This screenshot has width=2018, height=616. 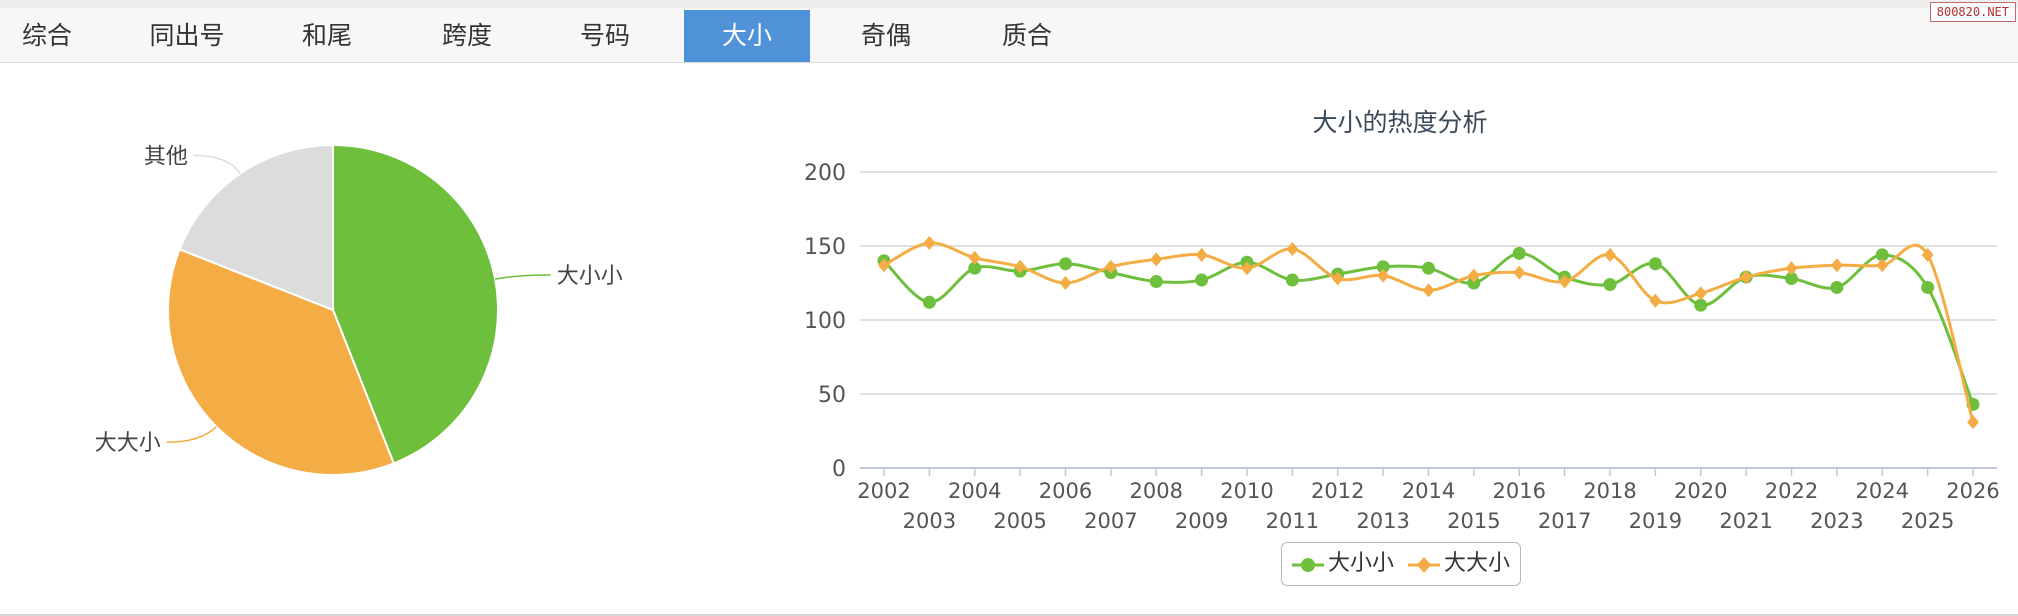 I want to click on pie-slice-label: 大大小, so click(x=128, y=443).